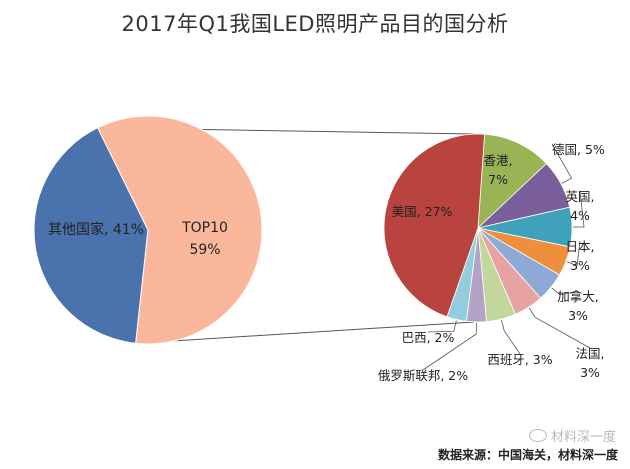 The image size is (630, 469). What do you see at coordinates (449, 346) in the screenshot?
I see `leader-line-russia` at bounding box center [449, 346].